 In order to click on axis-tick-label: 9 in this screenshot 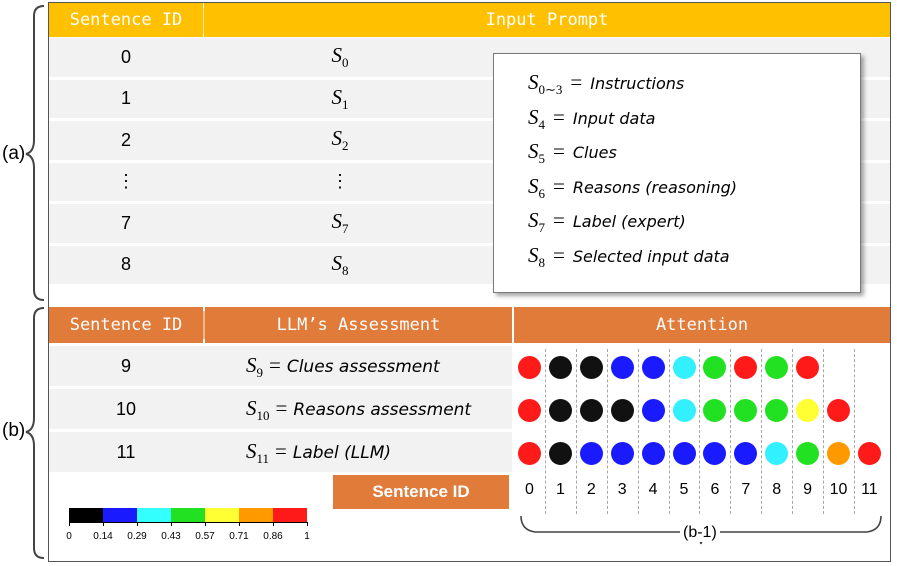, I will do `click(808, 489)`.